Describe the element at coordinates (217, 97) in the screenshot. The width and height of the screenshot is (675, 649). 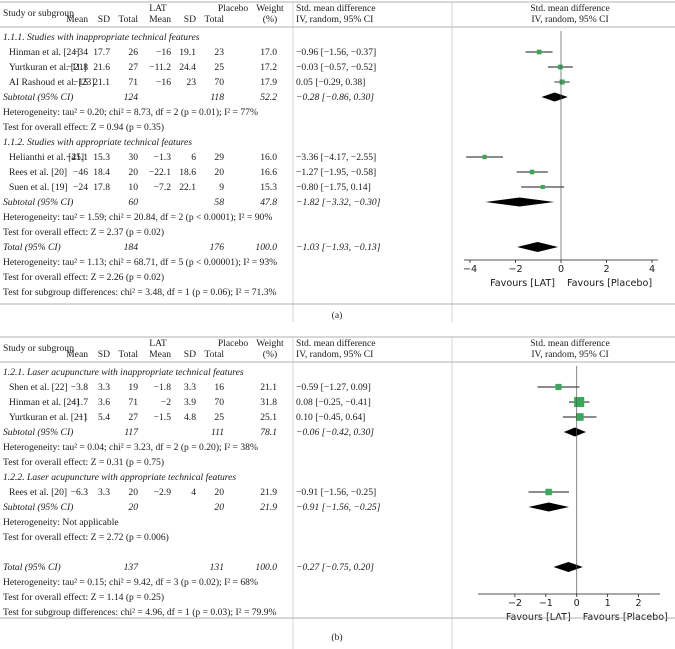
I see `placebo-total: 118` at that location.